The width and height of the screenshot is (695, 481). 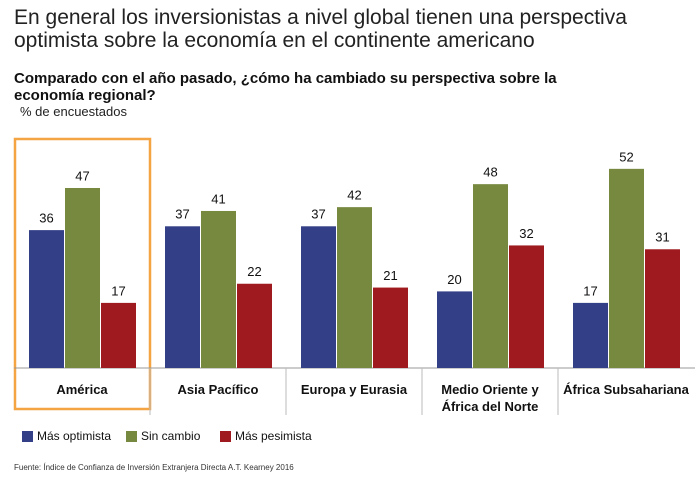 I want to click on value-label: 47, so click(x=82, y=175).